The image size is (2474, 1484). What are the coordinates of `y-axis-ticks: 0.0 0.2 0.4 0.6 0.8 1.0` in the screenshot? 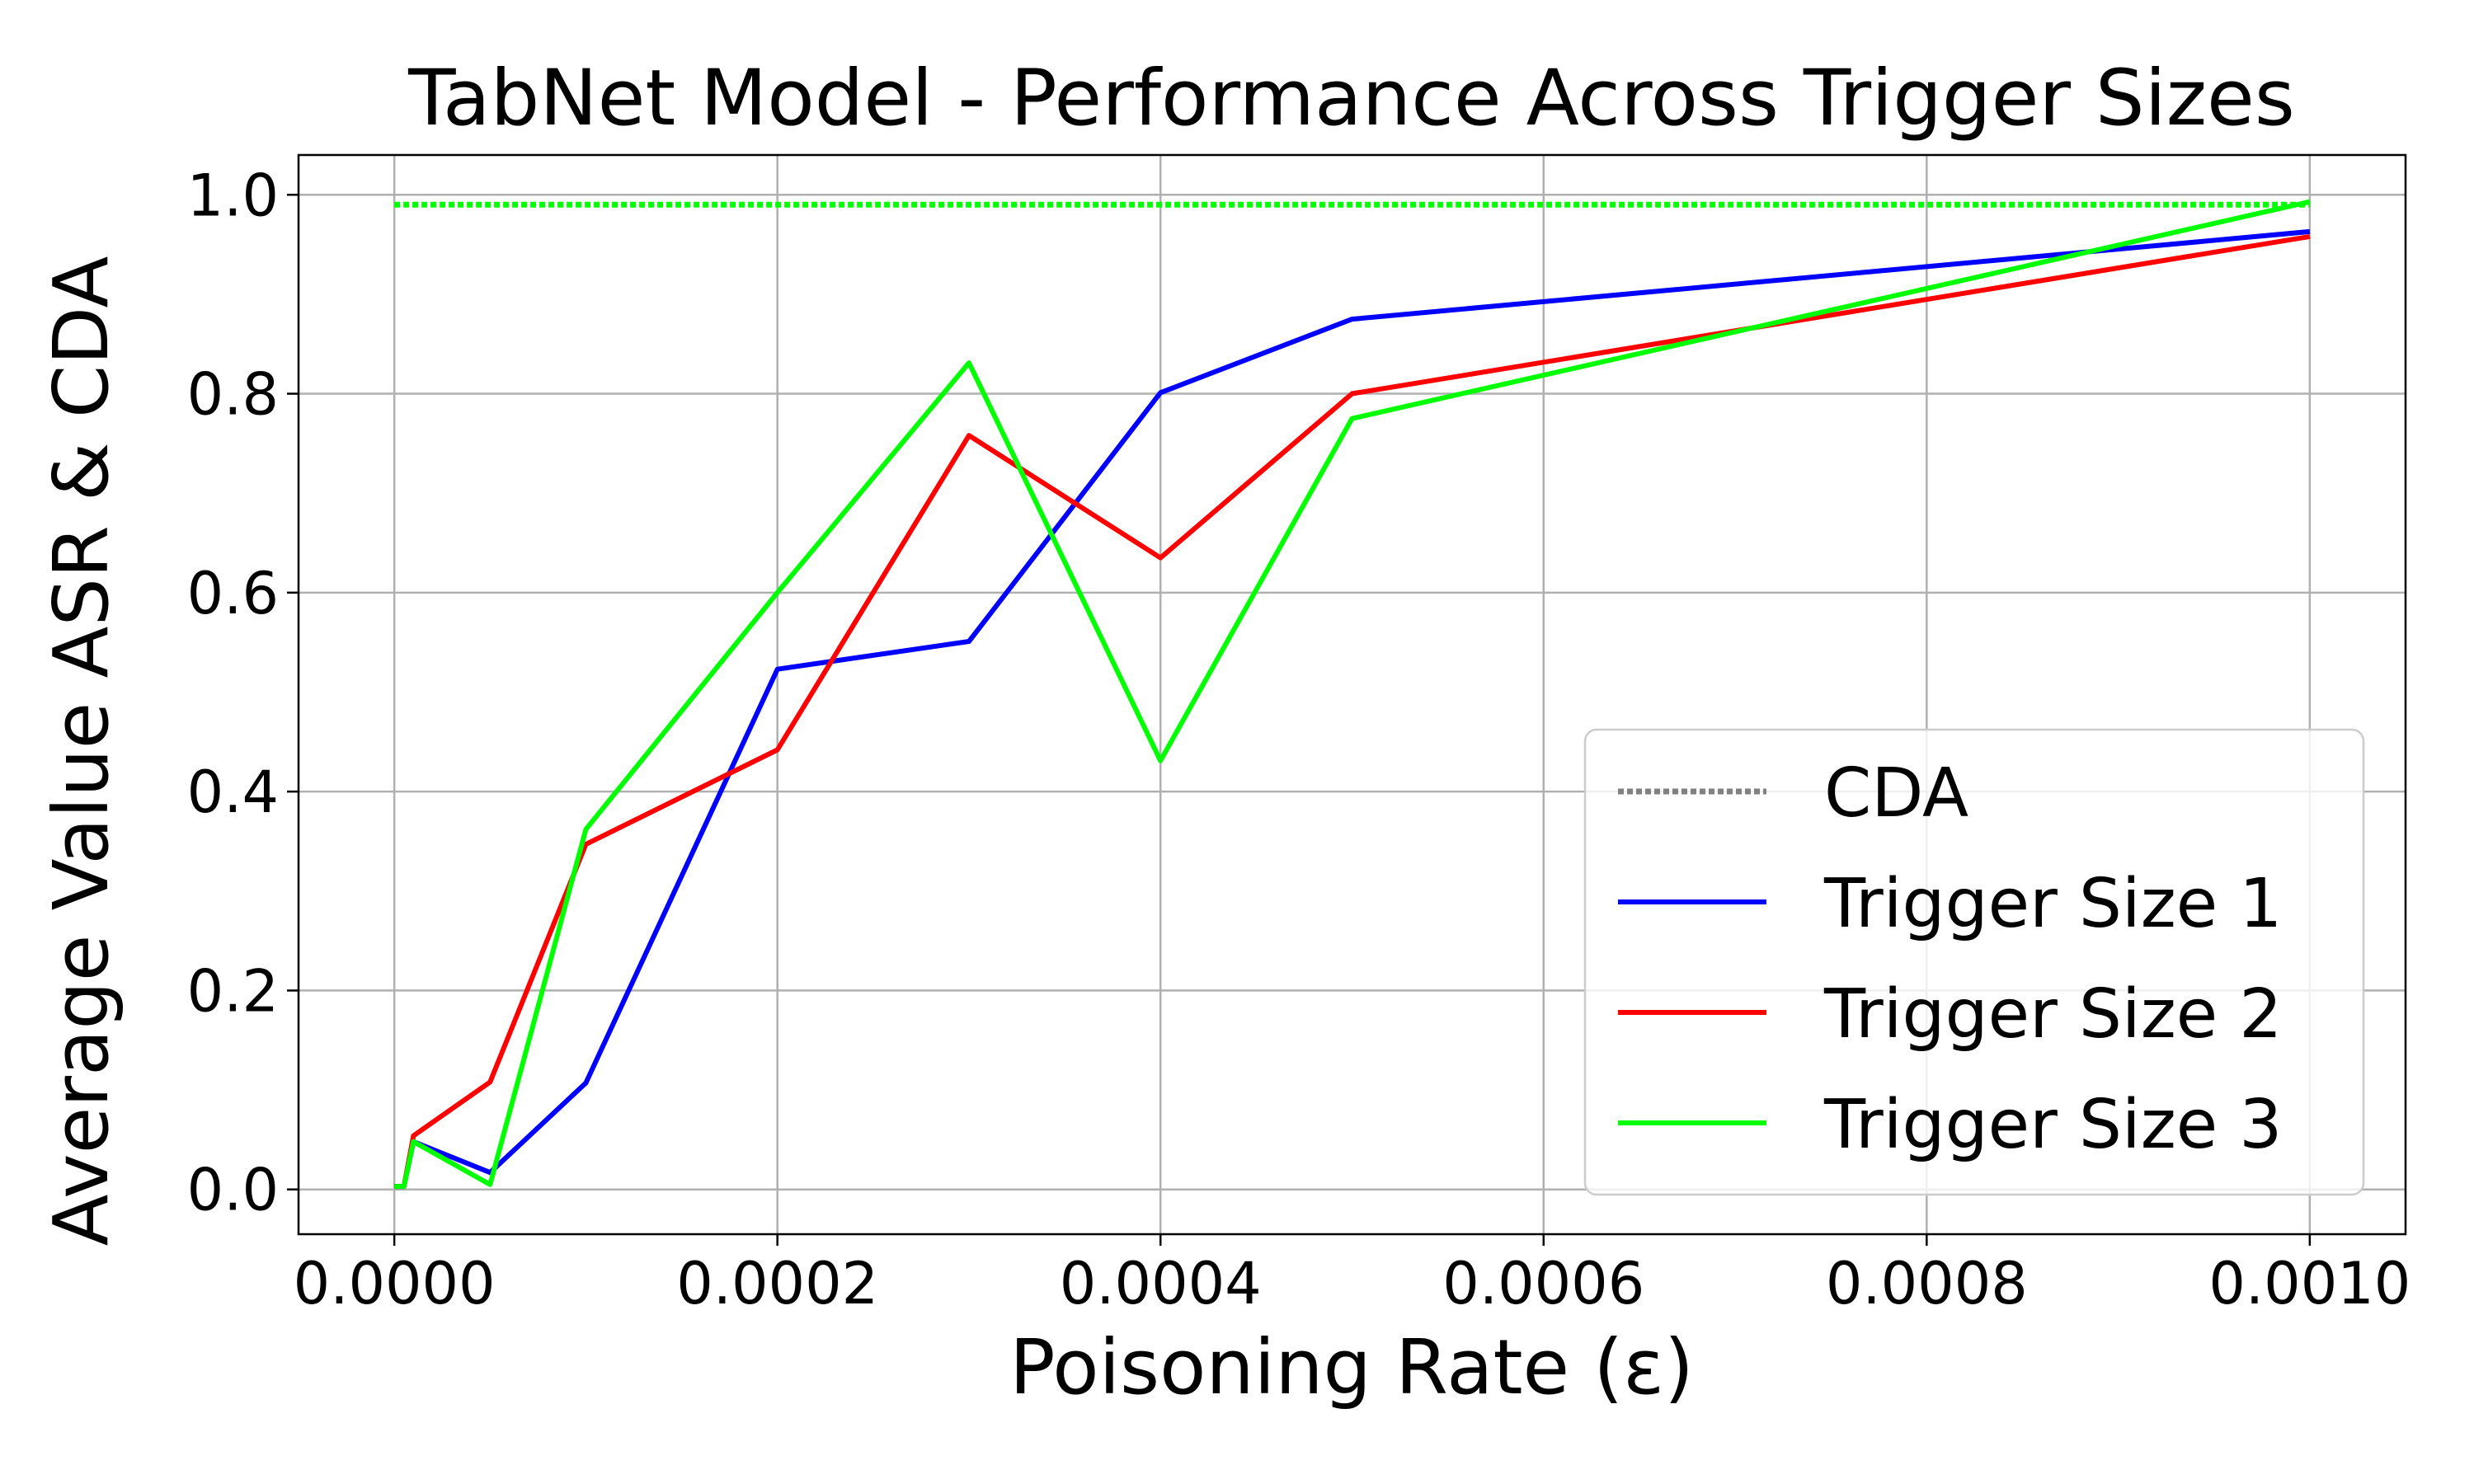 It's located at (243, 693).